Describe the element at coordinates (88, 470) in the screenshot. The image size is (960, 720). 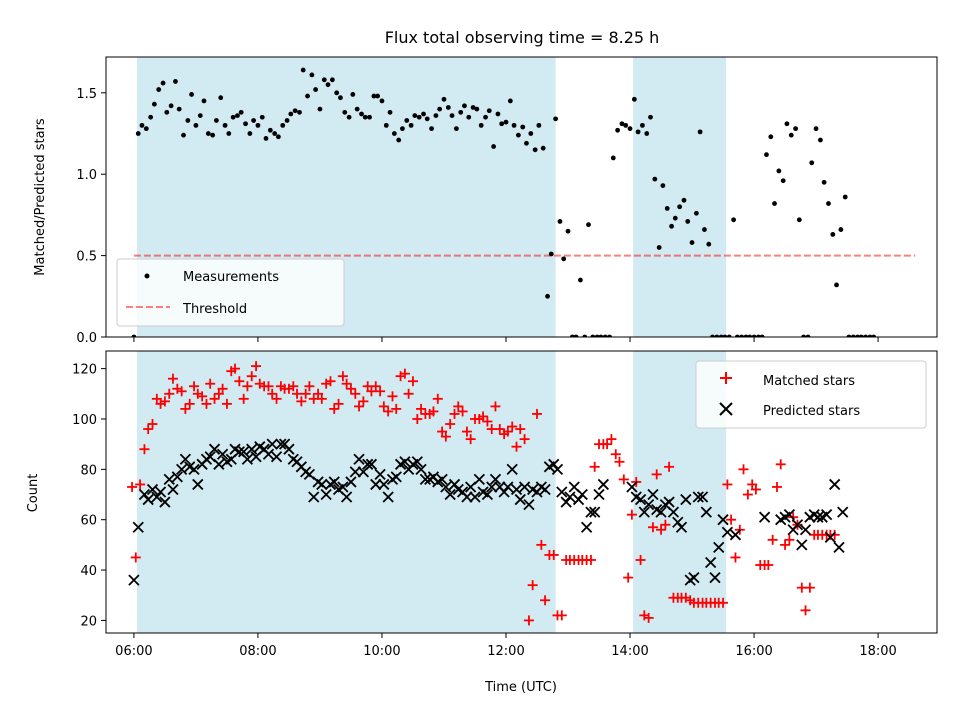
I see `y-tick-label: 80` at that location.